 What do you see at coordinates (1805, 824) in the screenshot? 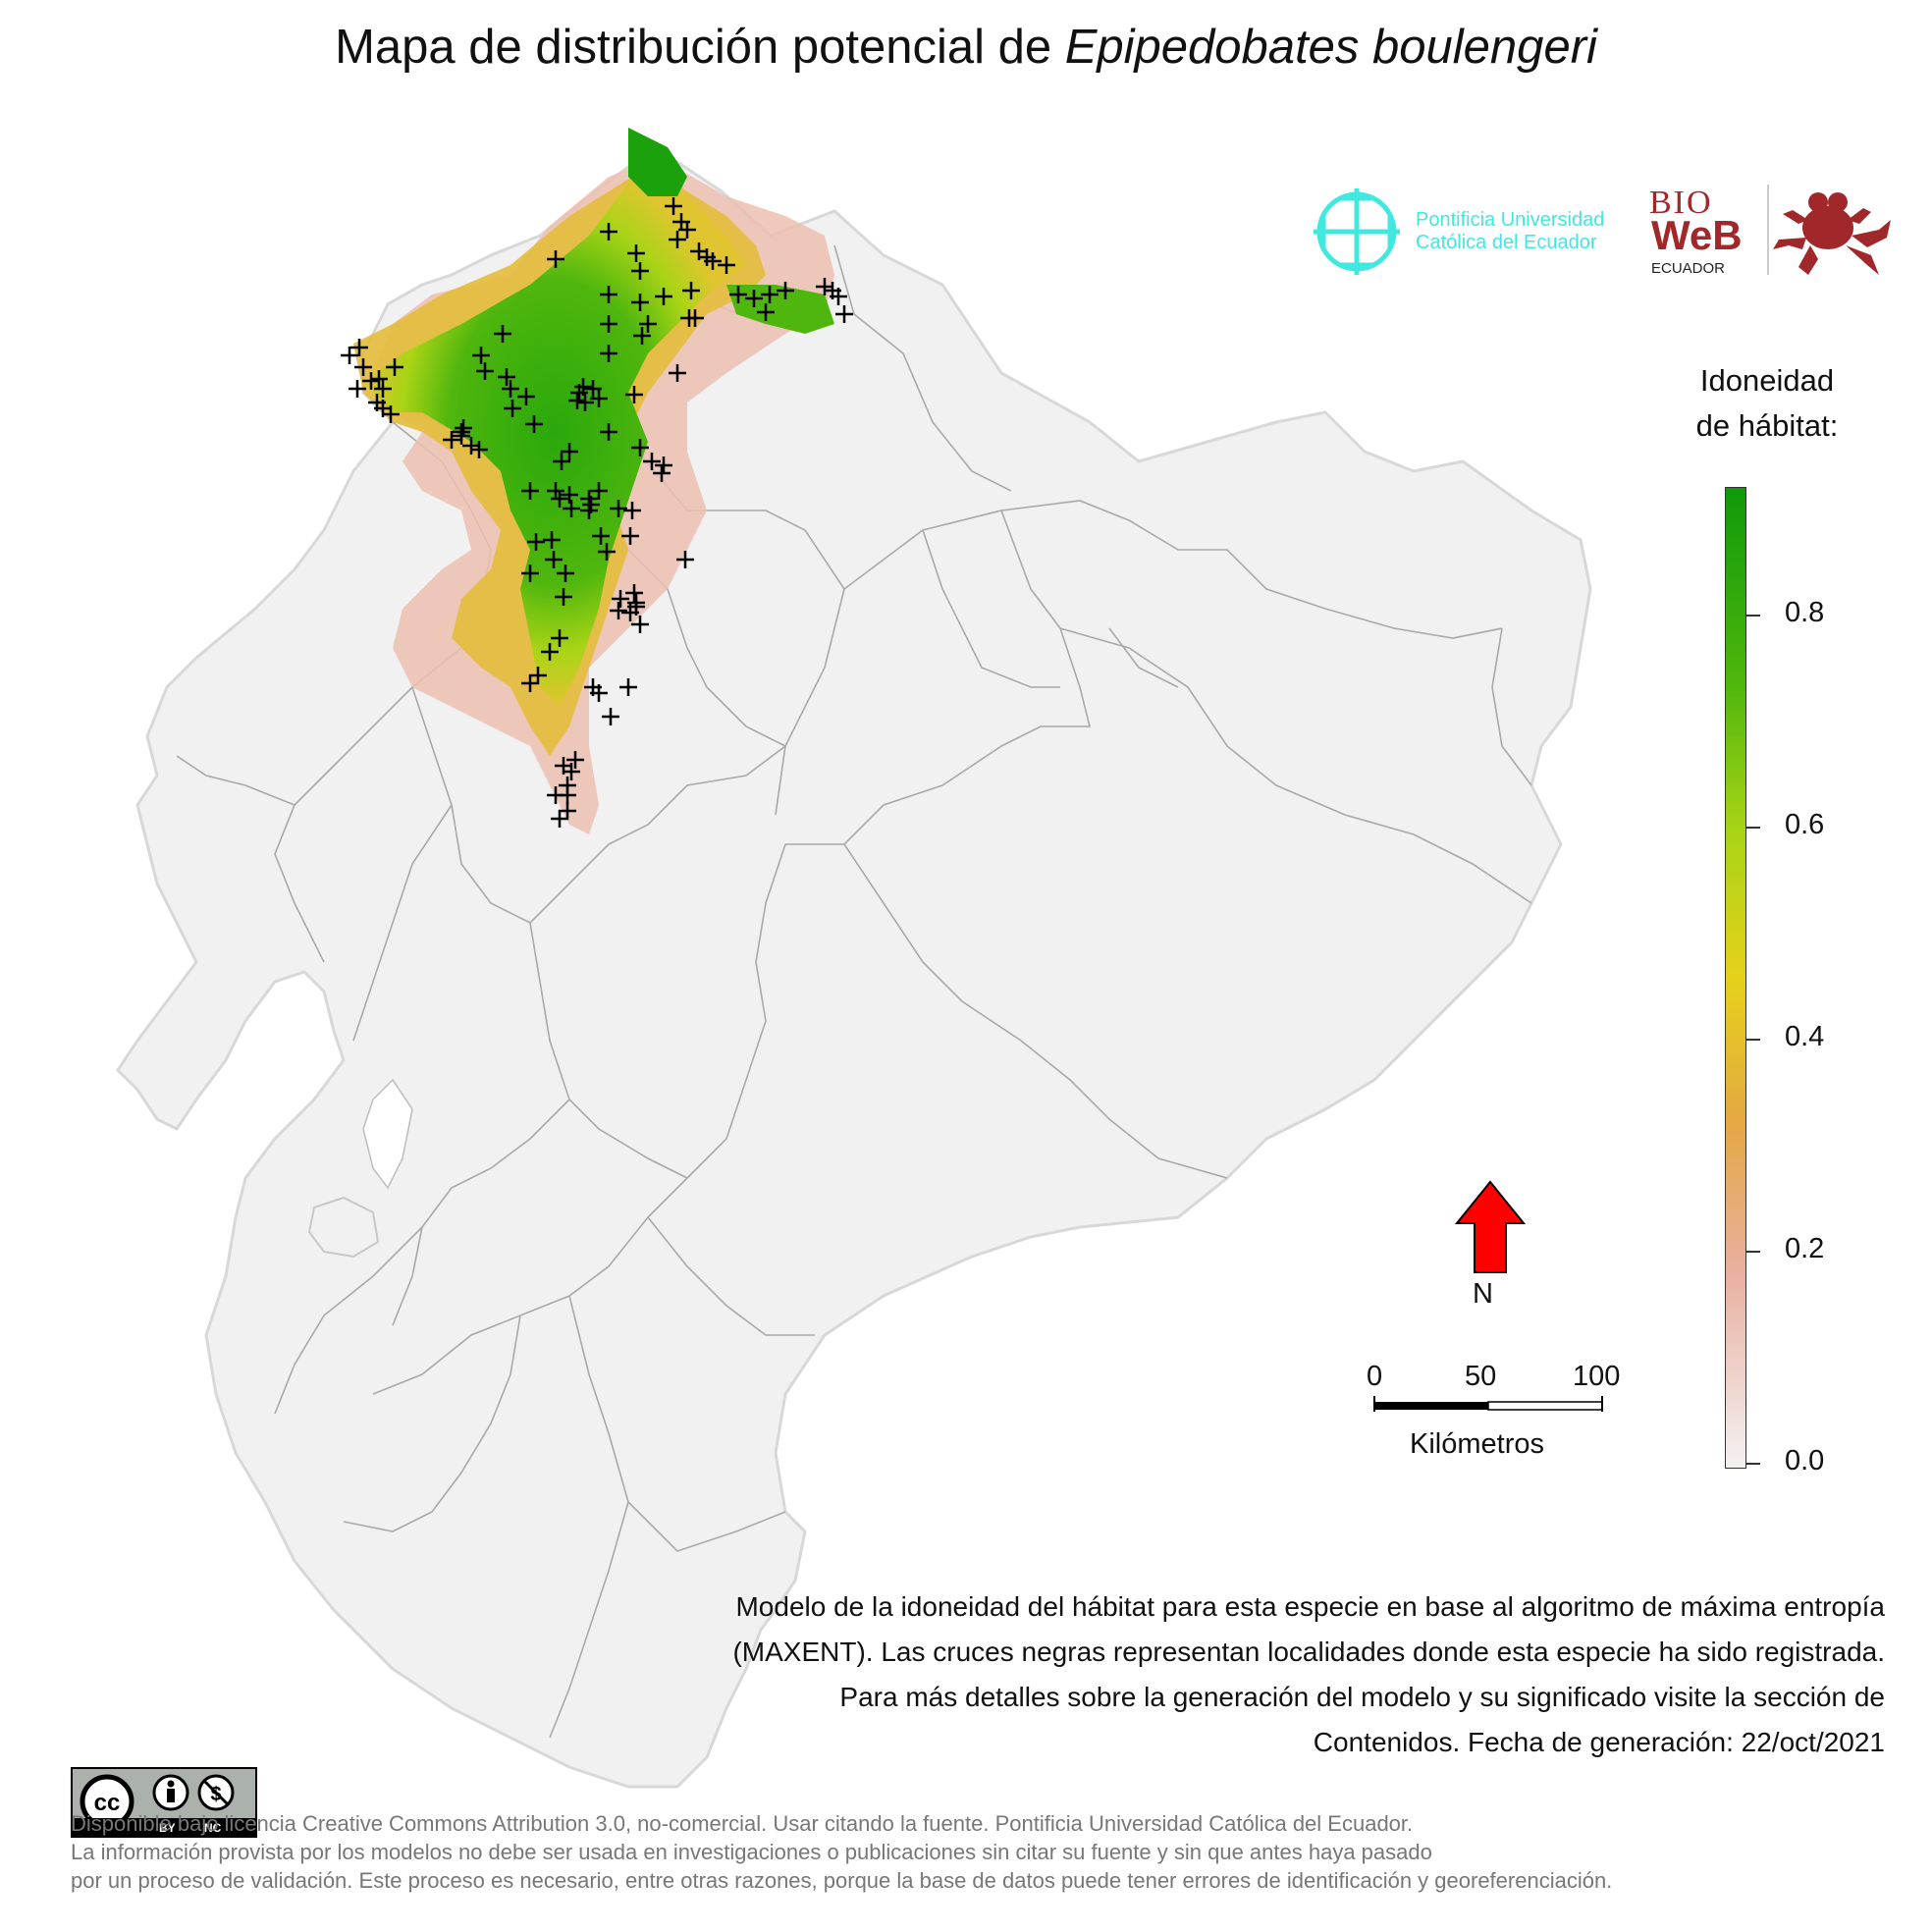
I see `legend-tick-label: 0.6` at bounding box center [1805, 824].